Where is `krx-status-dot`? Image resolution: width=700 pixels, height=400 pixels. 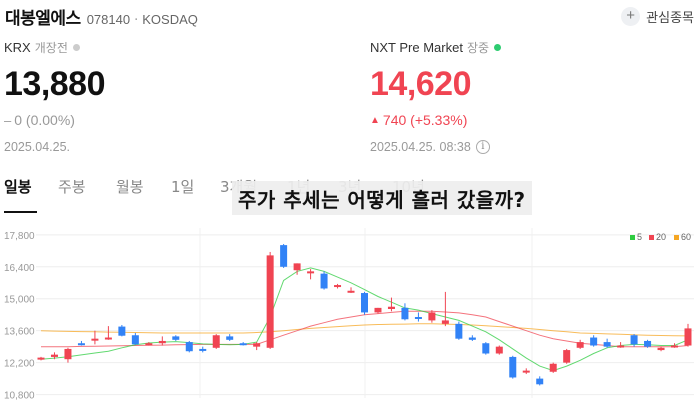
krx-status-dot is located at coordinates (76, 47).